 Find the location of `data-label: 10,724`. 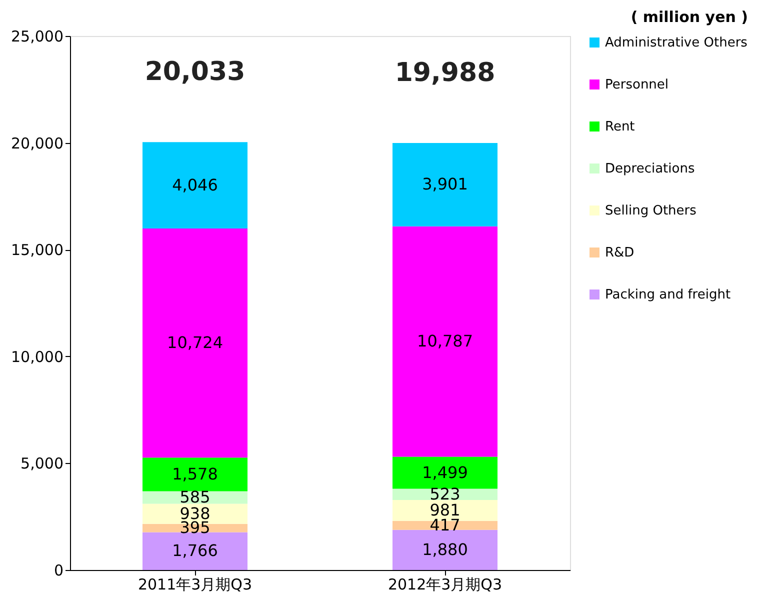

data-label: 10,724 is located at coordinates (195, 342).